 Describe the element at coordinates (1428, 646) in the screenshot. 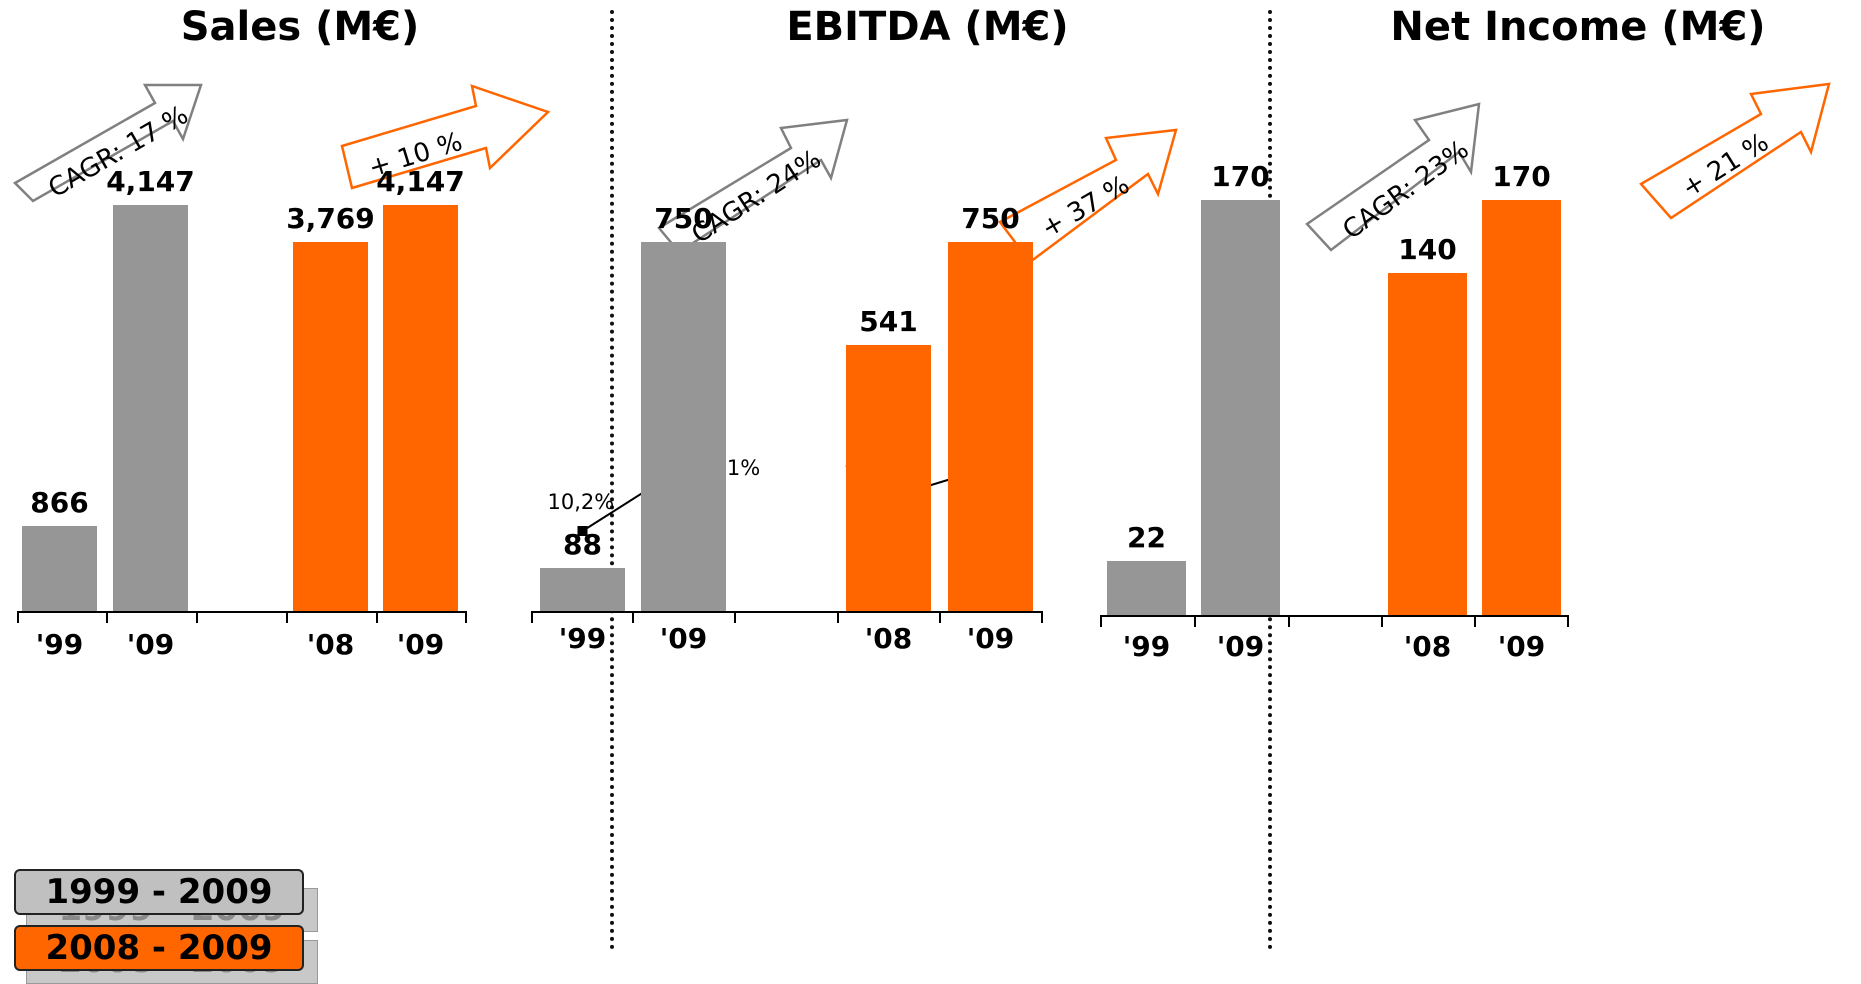

I see `net-income-x-tick-label-3: '08` at that location.